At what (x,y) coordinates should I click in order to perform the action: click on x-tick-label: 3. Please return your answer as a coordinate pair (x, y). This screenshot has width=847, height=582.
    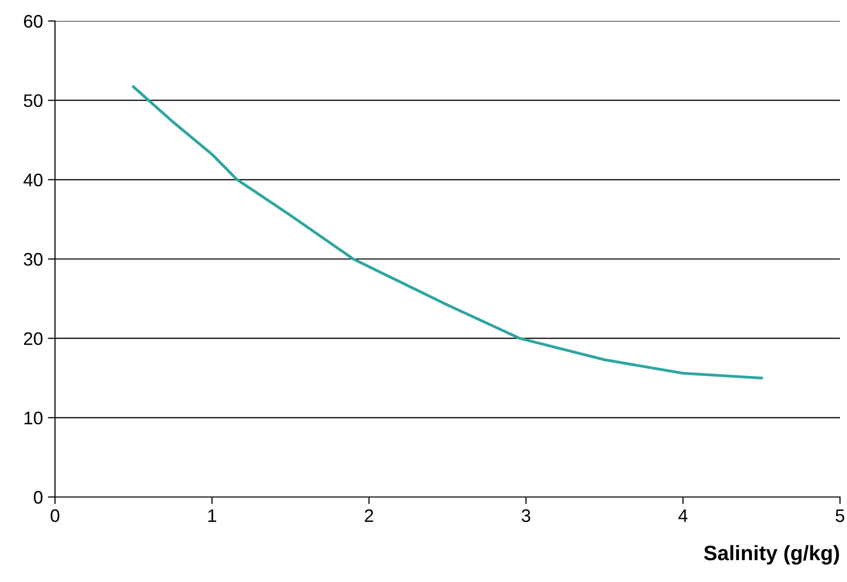
    Looking at the image, I should click on (526, 515).